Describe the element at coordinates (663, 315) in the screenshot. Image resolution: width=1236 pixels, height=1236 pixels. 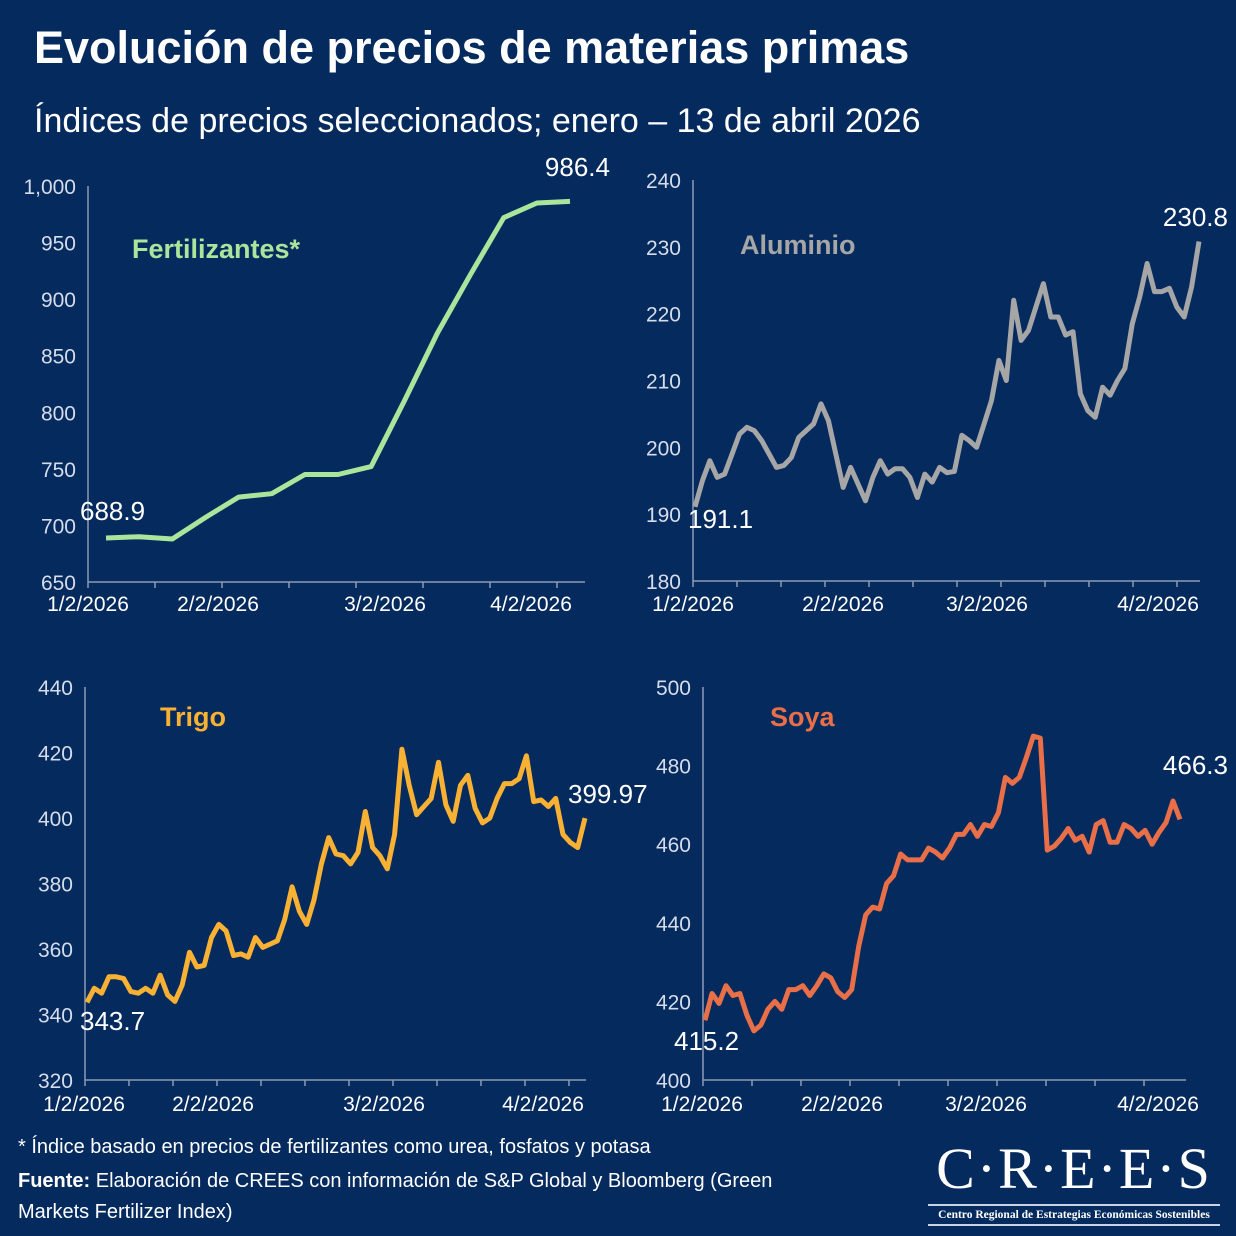
I see `y-tick-label: 220` at that location.